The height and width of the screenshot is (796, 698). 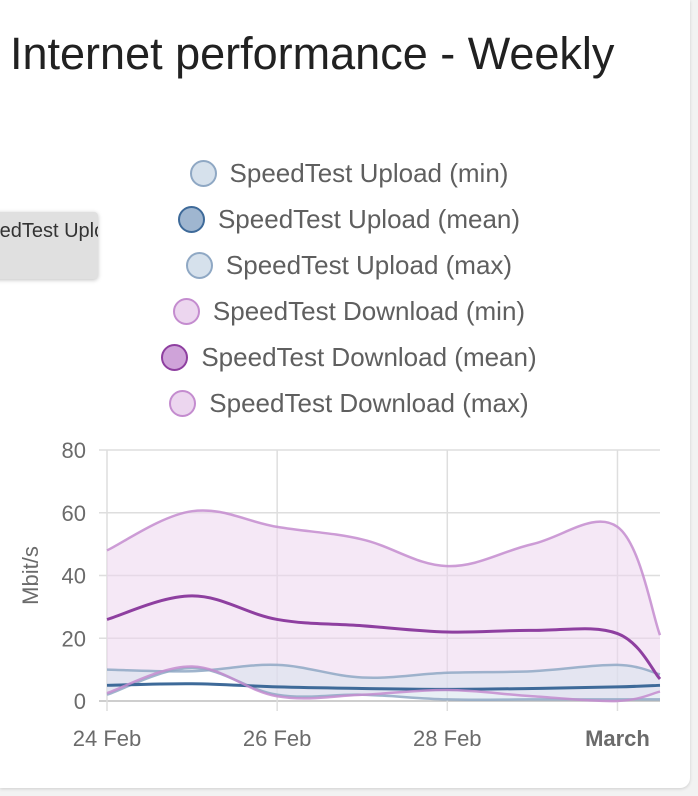 I want to click on x-tick-label: March, so click(x=617, y=738).